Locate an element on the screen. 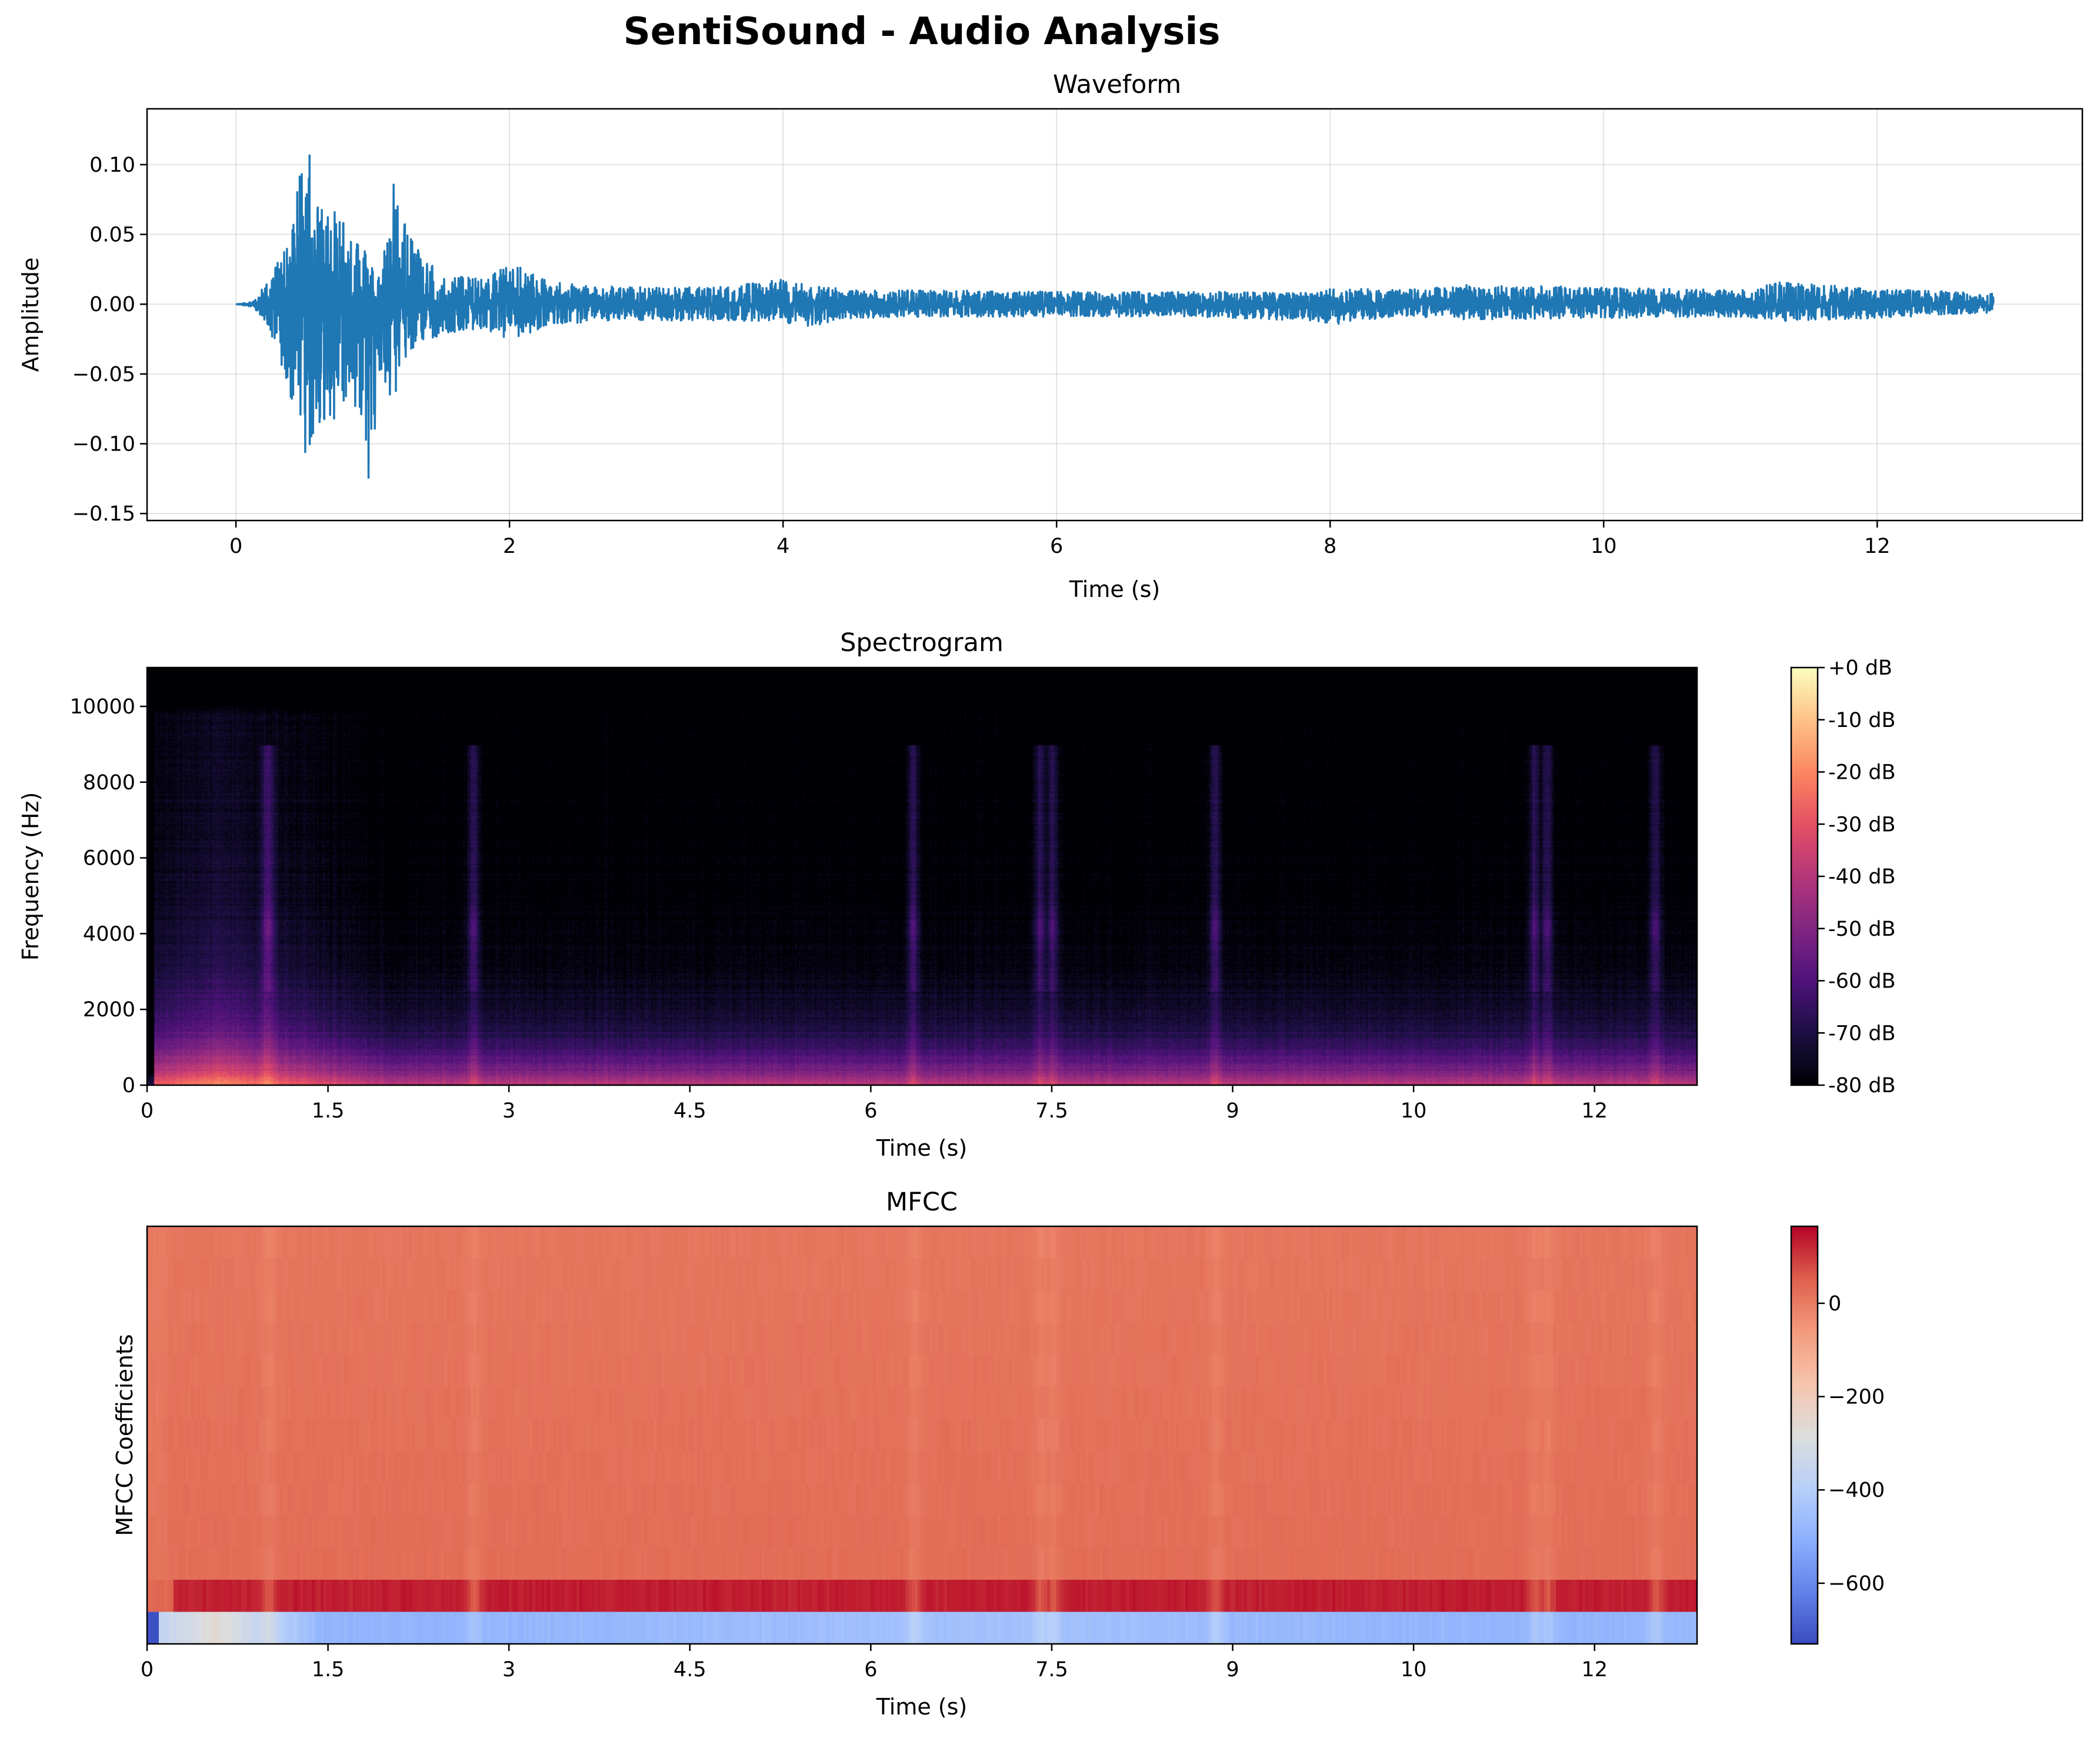 The height and width of the screenshot is (1738, 2100). spectrogram-x-tick-label: 4.5 is located at coordinates (690, 1111).